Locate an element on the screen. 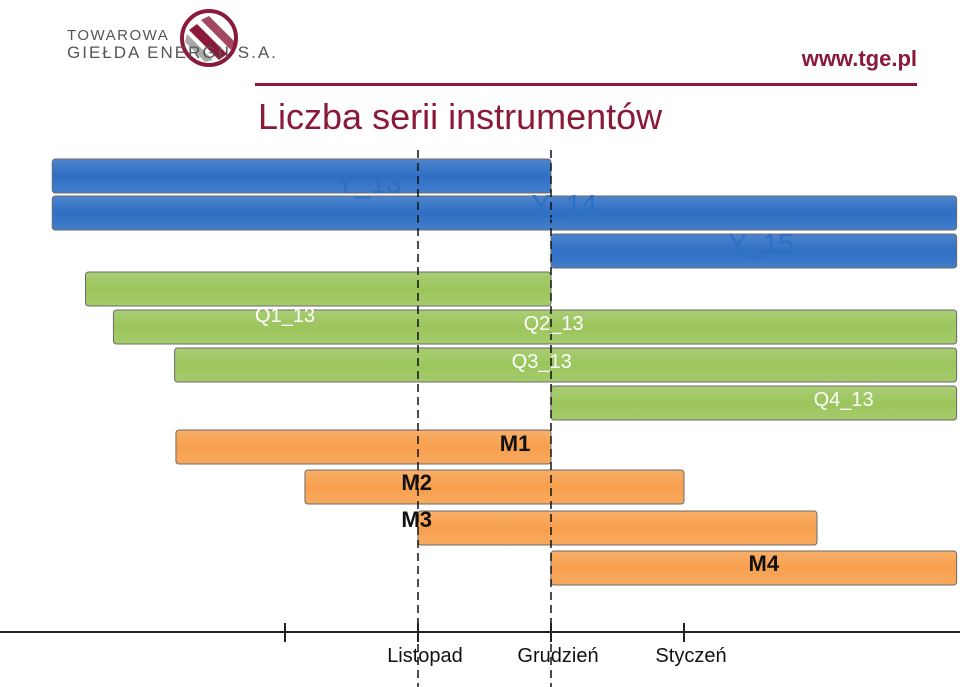 The width and height of the screenshot is (960, 687). x-tick-label-2: Grudzień is located at coordinates (557, 656).